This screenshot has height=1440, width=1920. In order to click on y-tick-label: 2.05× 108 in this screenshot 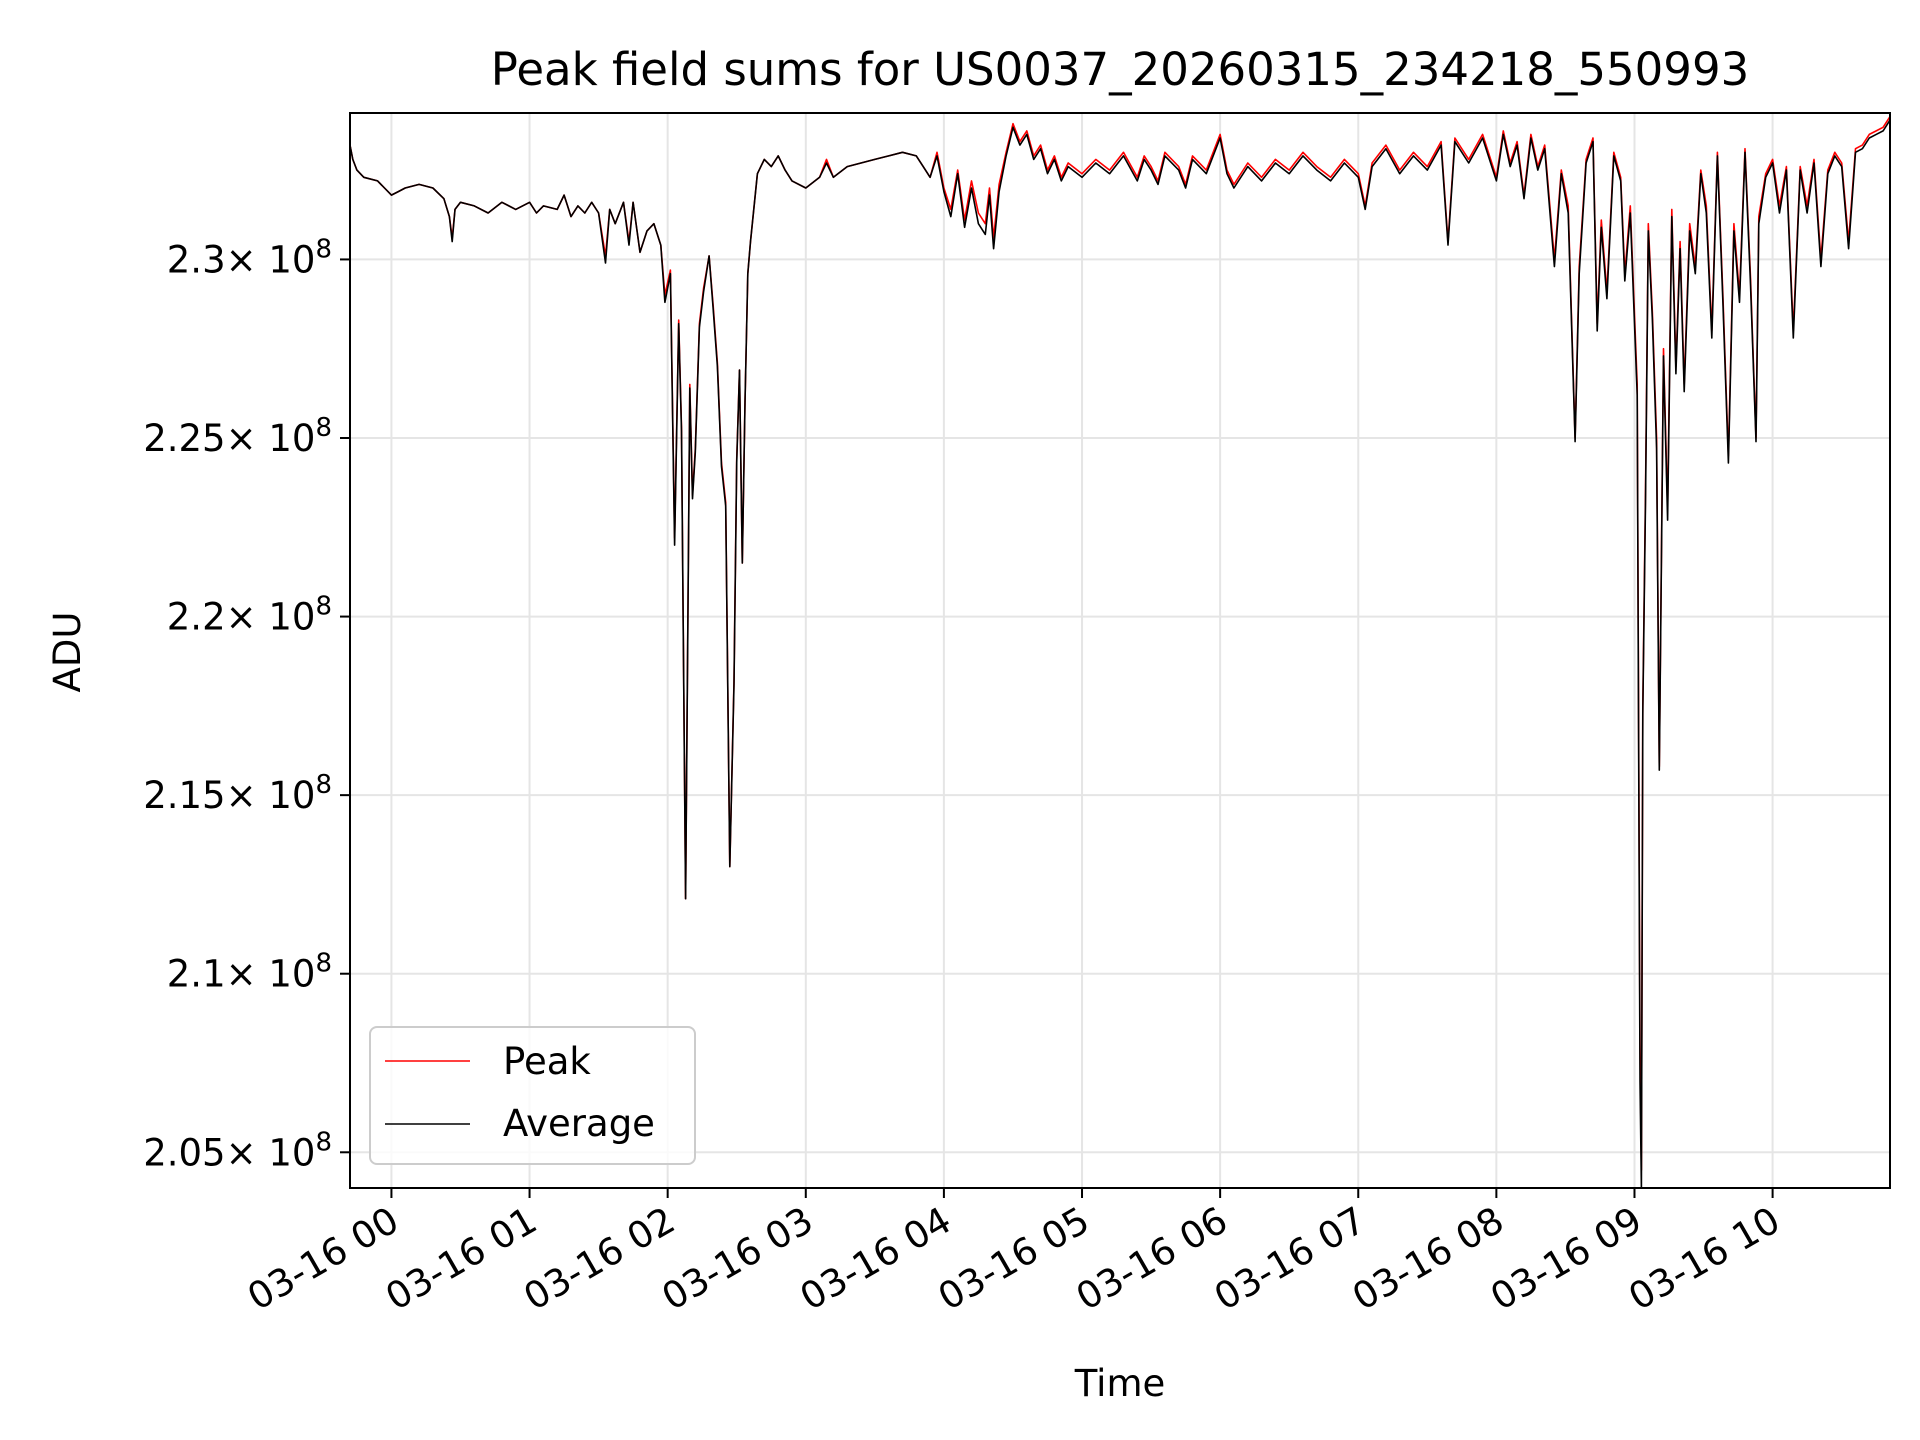, I will do `click(237, 1150)`.